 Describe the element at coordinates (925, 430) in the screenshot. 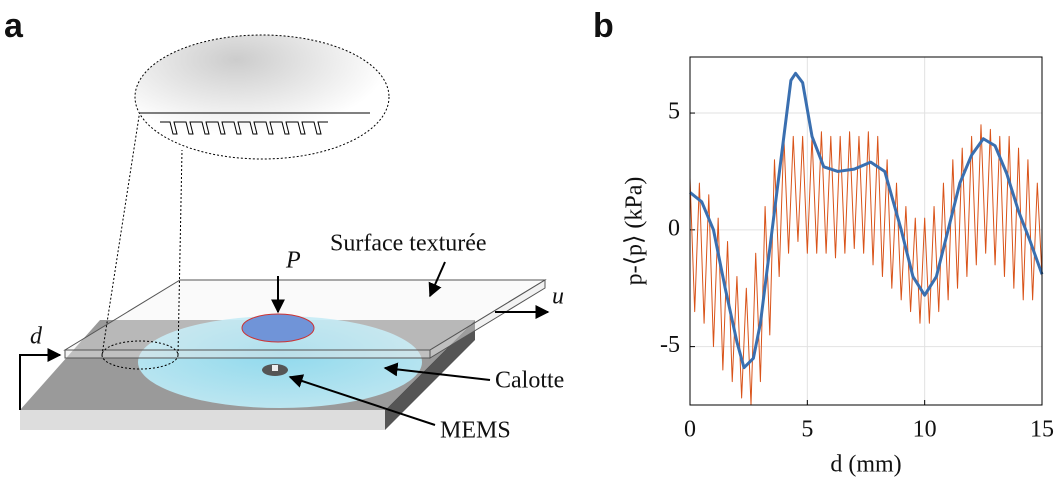

I see `x-tick-label: 10` at that location.